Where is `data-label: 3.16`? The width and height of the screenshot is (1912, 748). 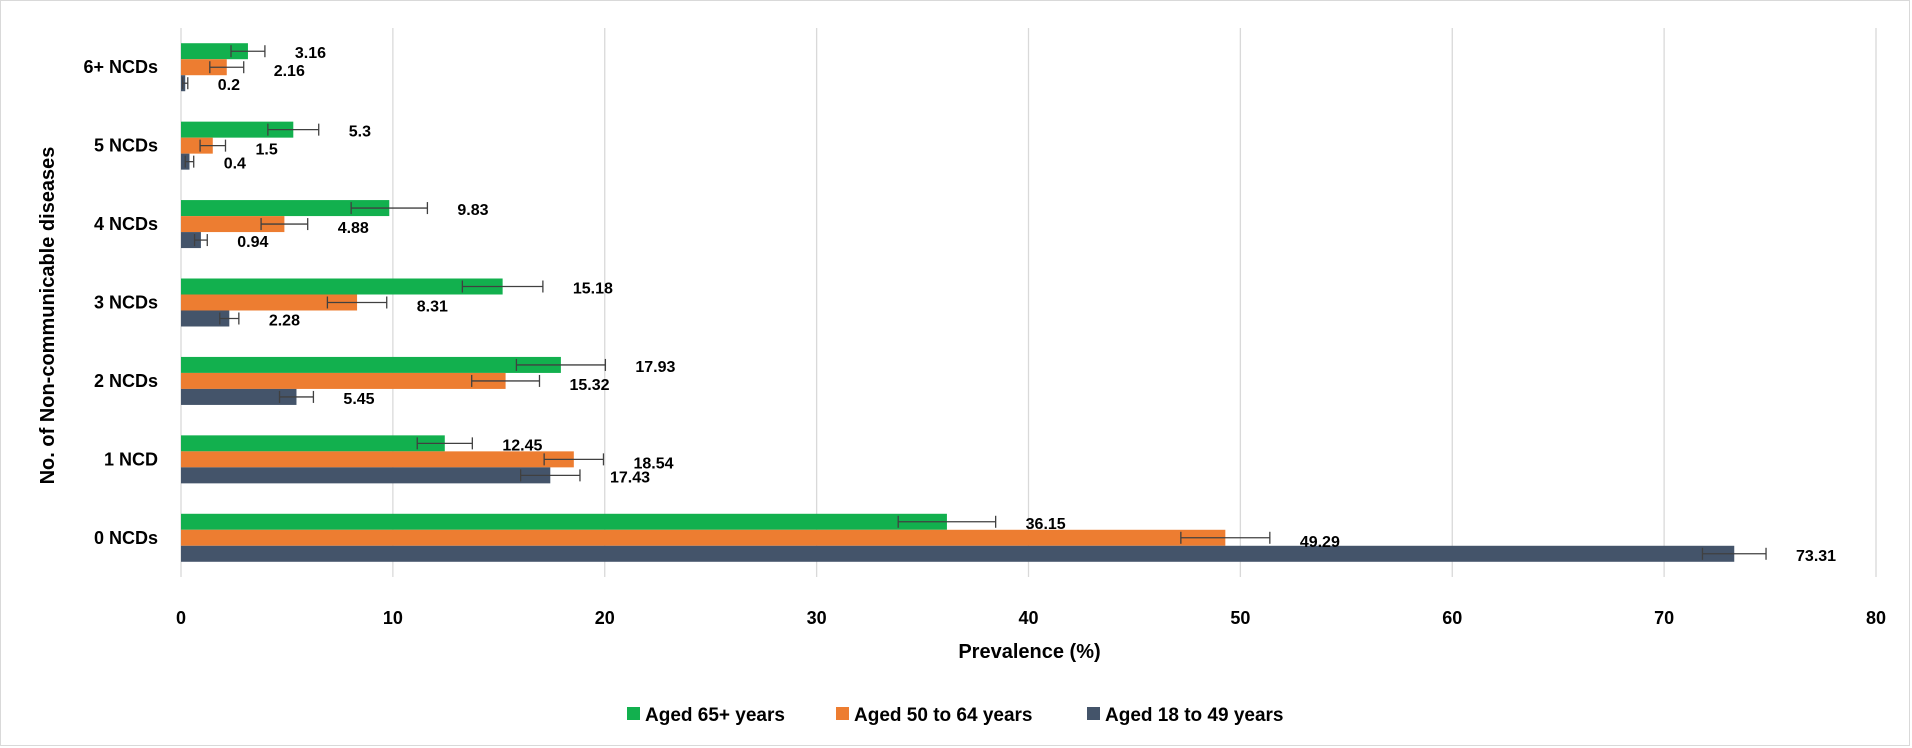 data-label: 3.16 is located at coordinates (310, 53).